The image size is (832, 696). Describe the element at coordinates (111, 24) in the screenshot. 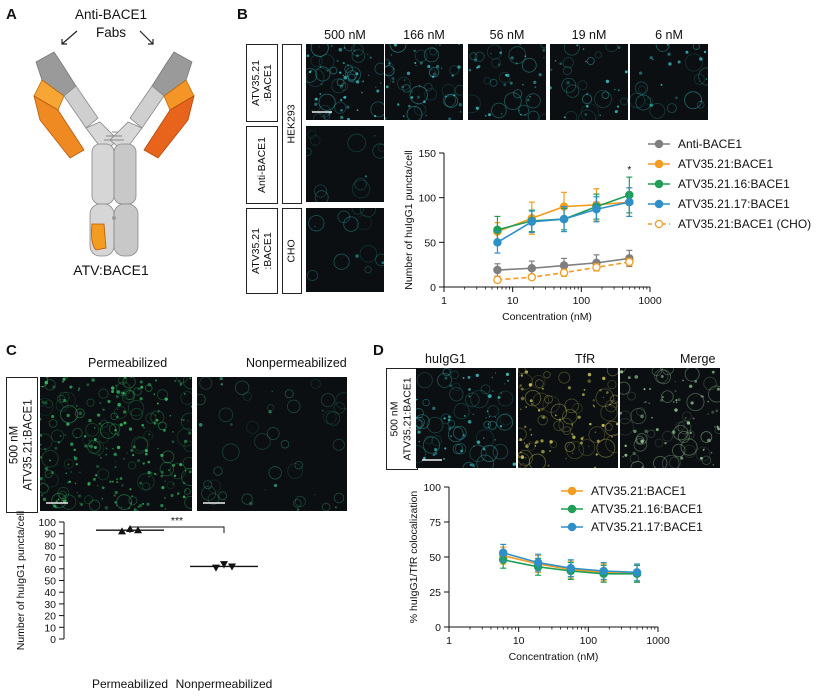

I see `panel-a-top-label: Anti-BACE1 Fabs` at that location.